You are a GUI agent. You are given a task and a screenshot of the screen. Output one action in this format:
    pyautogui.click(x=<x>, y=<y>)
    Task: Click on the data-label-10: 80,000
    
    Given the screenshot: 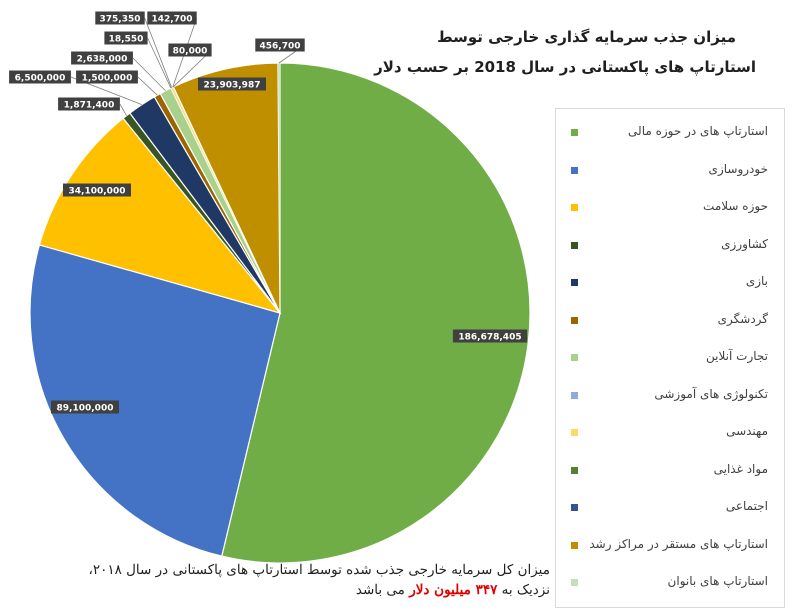 What is the action you would take?
    pyautogui.click(x=190, y=50)
    